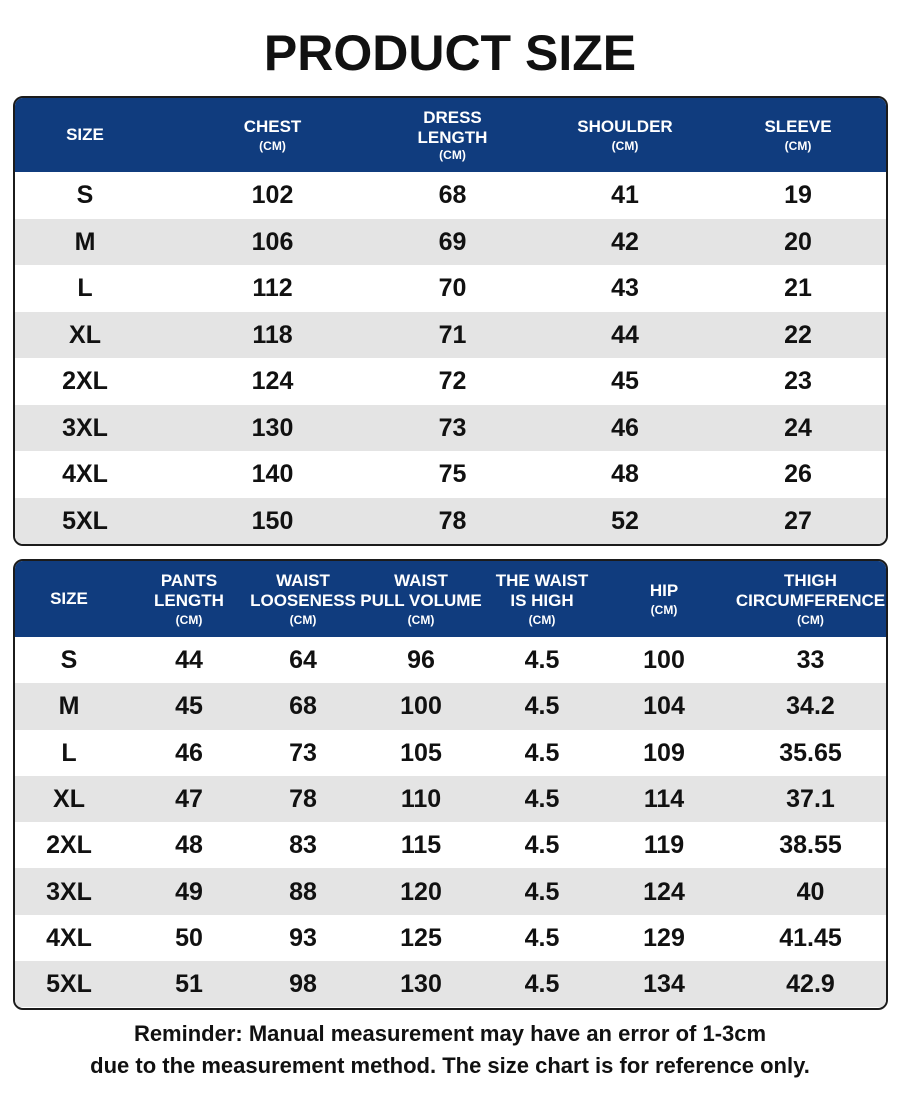 This screenshot has width=900, height=1100. Describe the element at coordinates (421, 937) in the screenshot. I see `table-cell: 125` at that location.